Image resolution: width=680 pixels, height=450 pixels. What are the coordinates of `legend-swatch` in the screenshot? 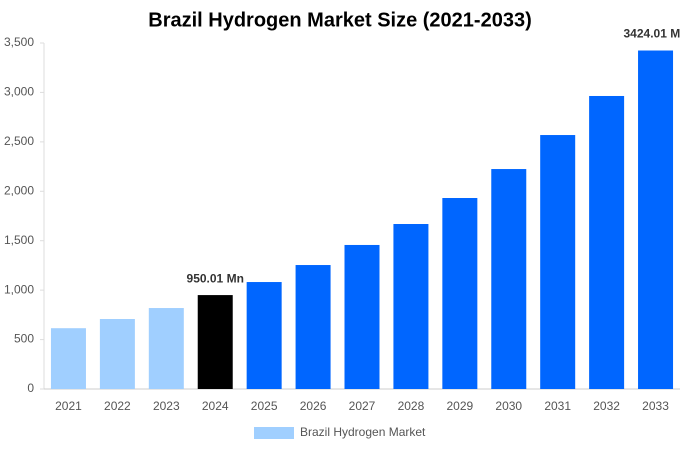 It's located at (274, 433).